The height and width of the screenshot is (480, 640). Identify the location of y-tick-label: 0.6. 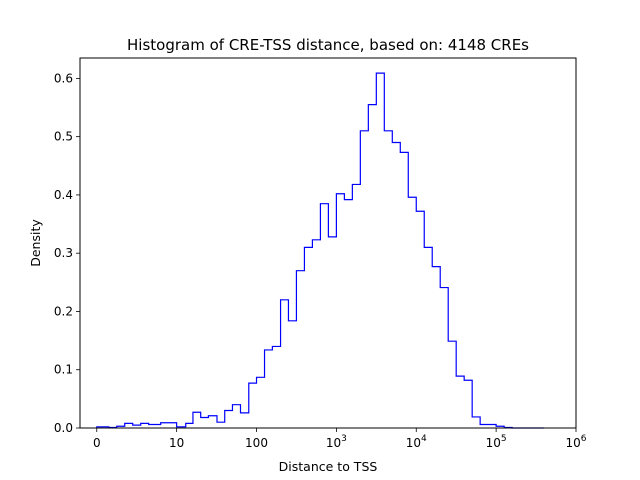
(63, 78).